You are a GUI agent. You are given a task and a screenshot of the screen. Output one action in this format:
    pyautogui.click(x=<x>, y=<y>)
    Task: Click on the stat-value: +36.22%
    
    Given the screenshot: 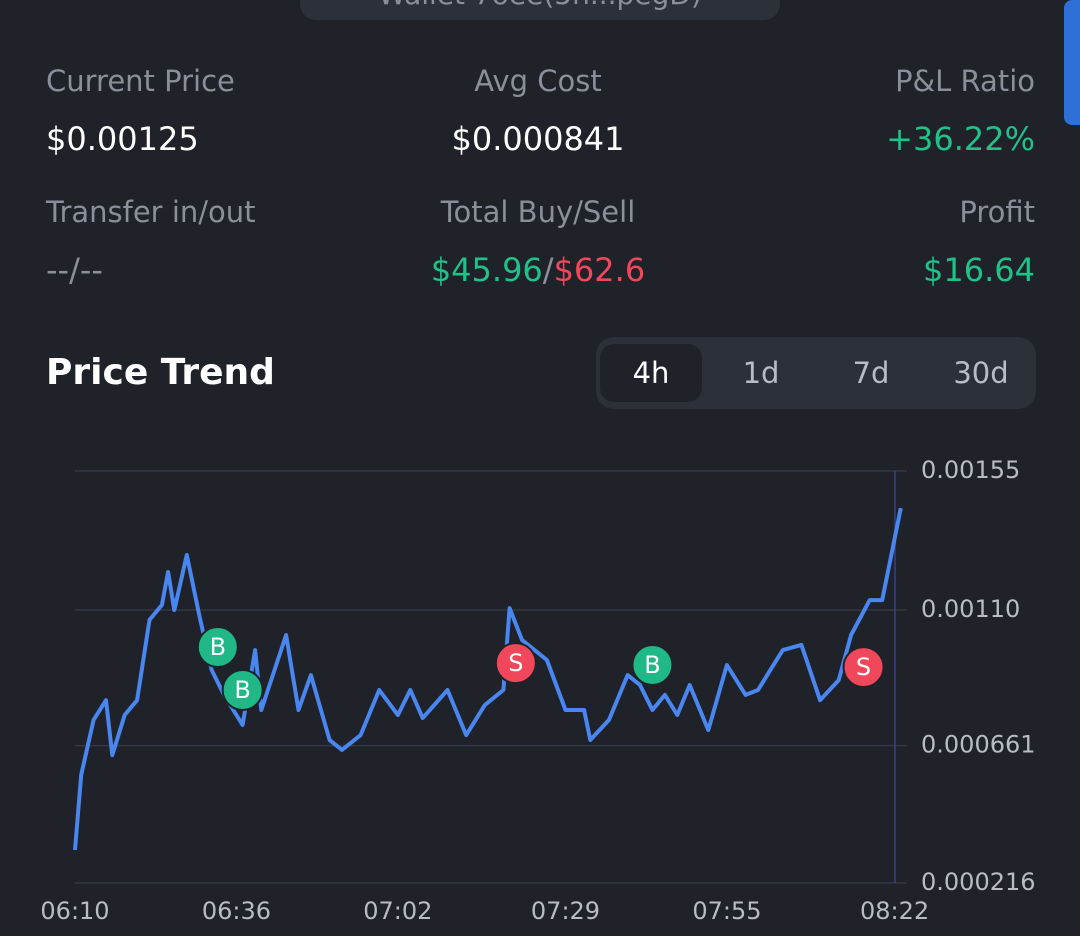 What is the action you would take?
    pyautogui.click(x=960, y=139)
    